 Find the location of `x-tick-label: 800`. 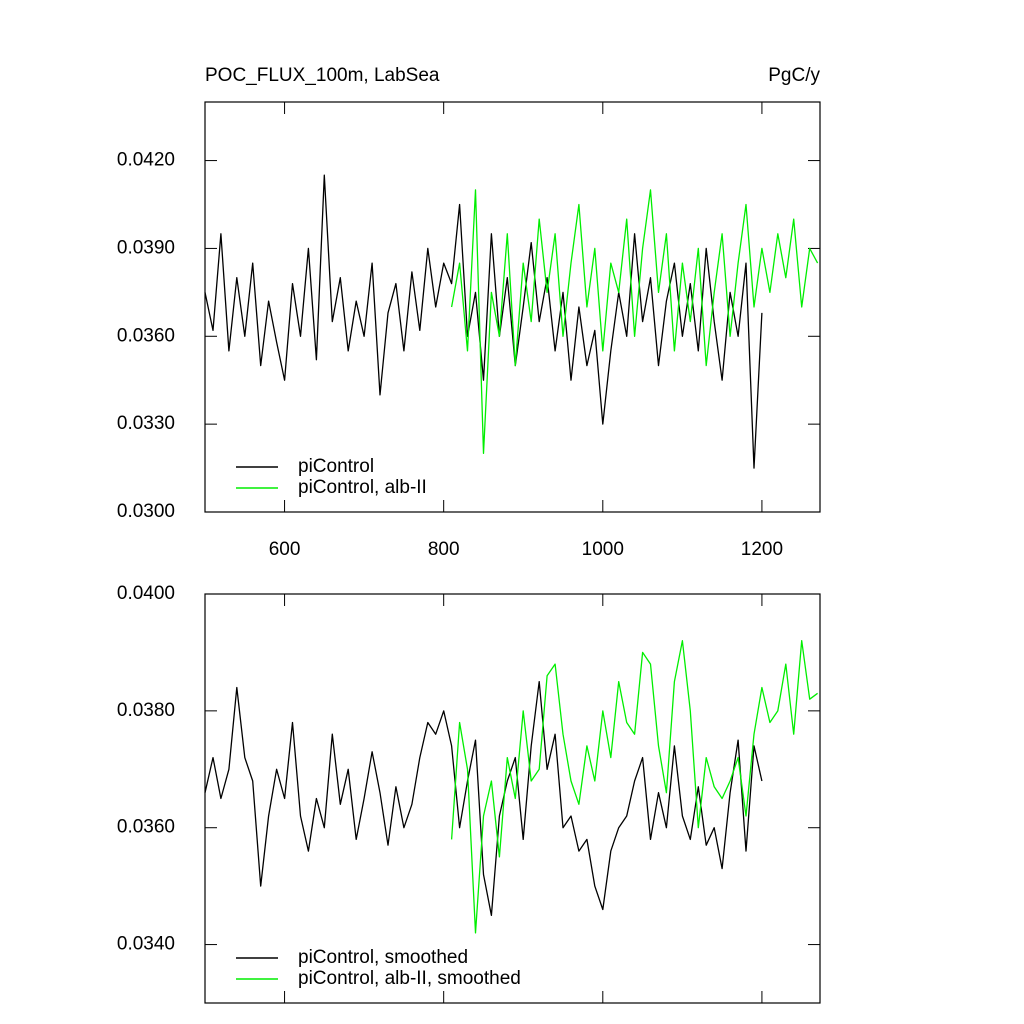

x-tick-label: 800 is located at coordinates (444, 549).